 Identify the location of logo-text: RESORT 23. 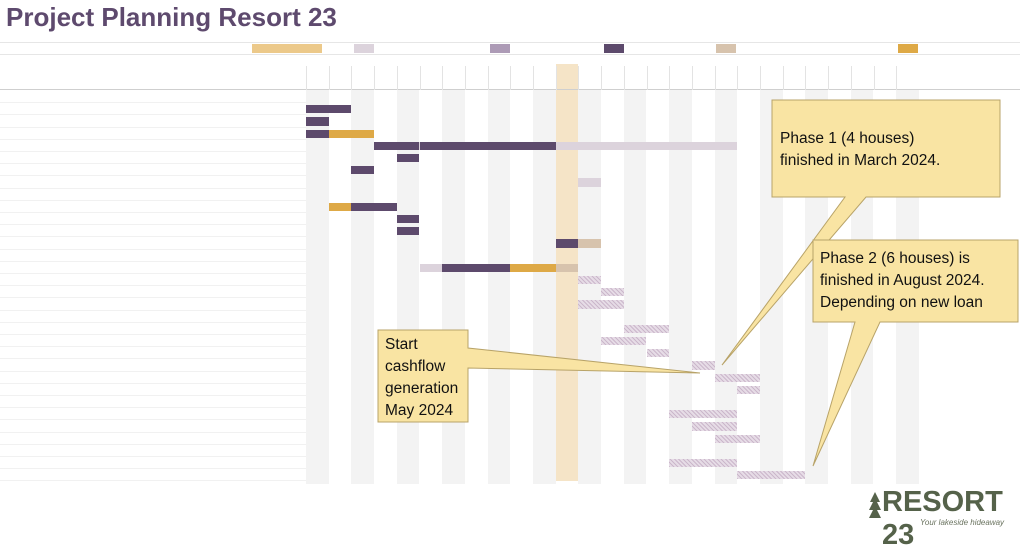
(942, 518).